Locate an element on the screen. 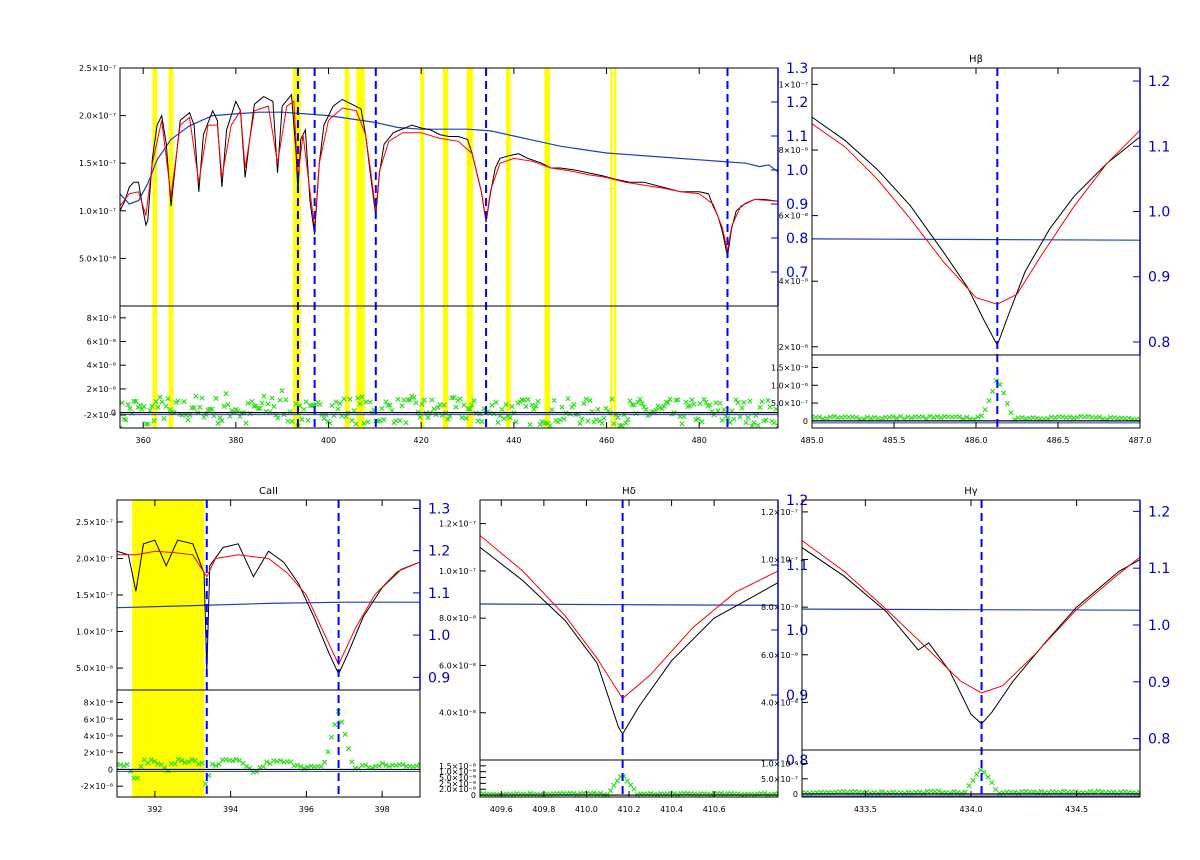 The width and height of the screenshot is (1200, 860). x-tick-label: 400 is located at coordinates (328, 440).